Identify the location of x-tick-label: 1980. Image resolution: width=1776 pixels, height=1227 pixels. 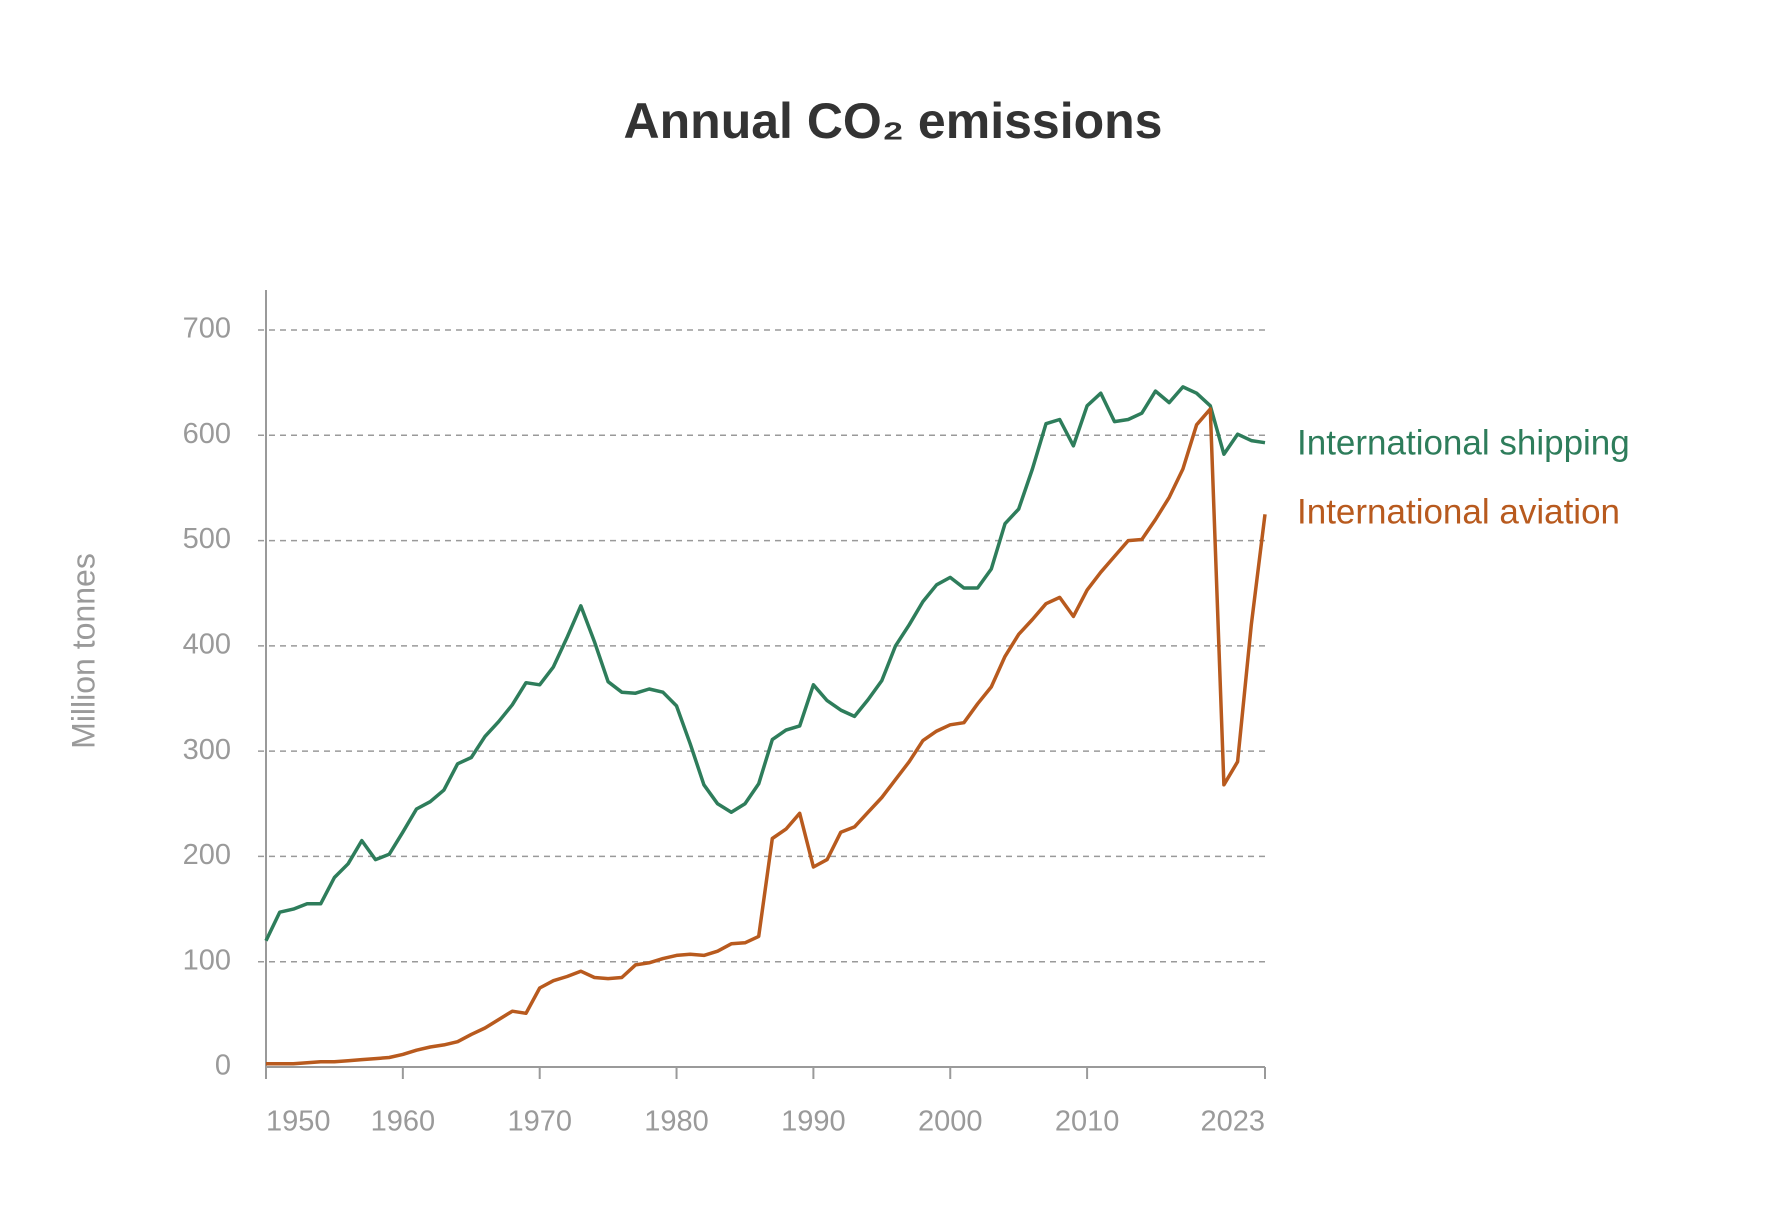
(676, 1122).